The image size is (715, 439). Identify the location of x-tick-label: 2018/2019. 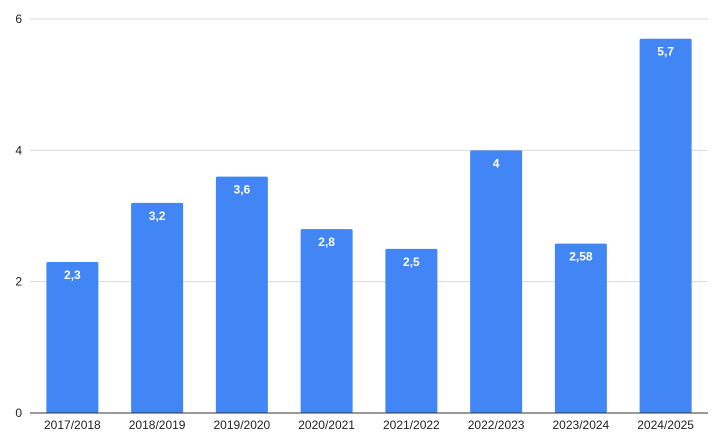
(157, 425).